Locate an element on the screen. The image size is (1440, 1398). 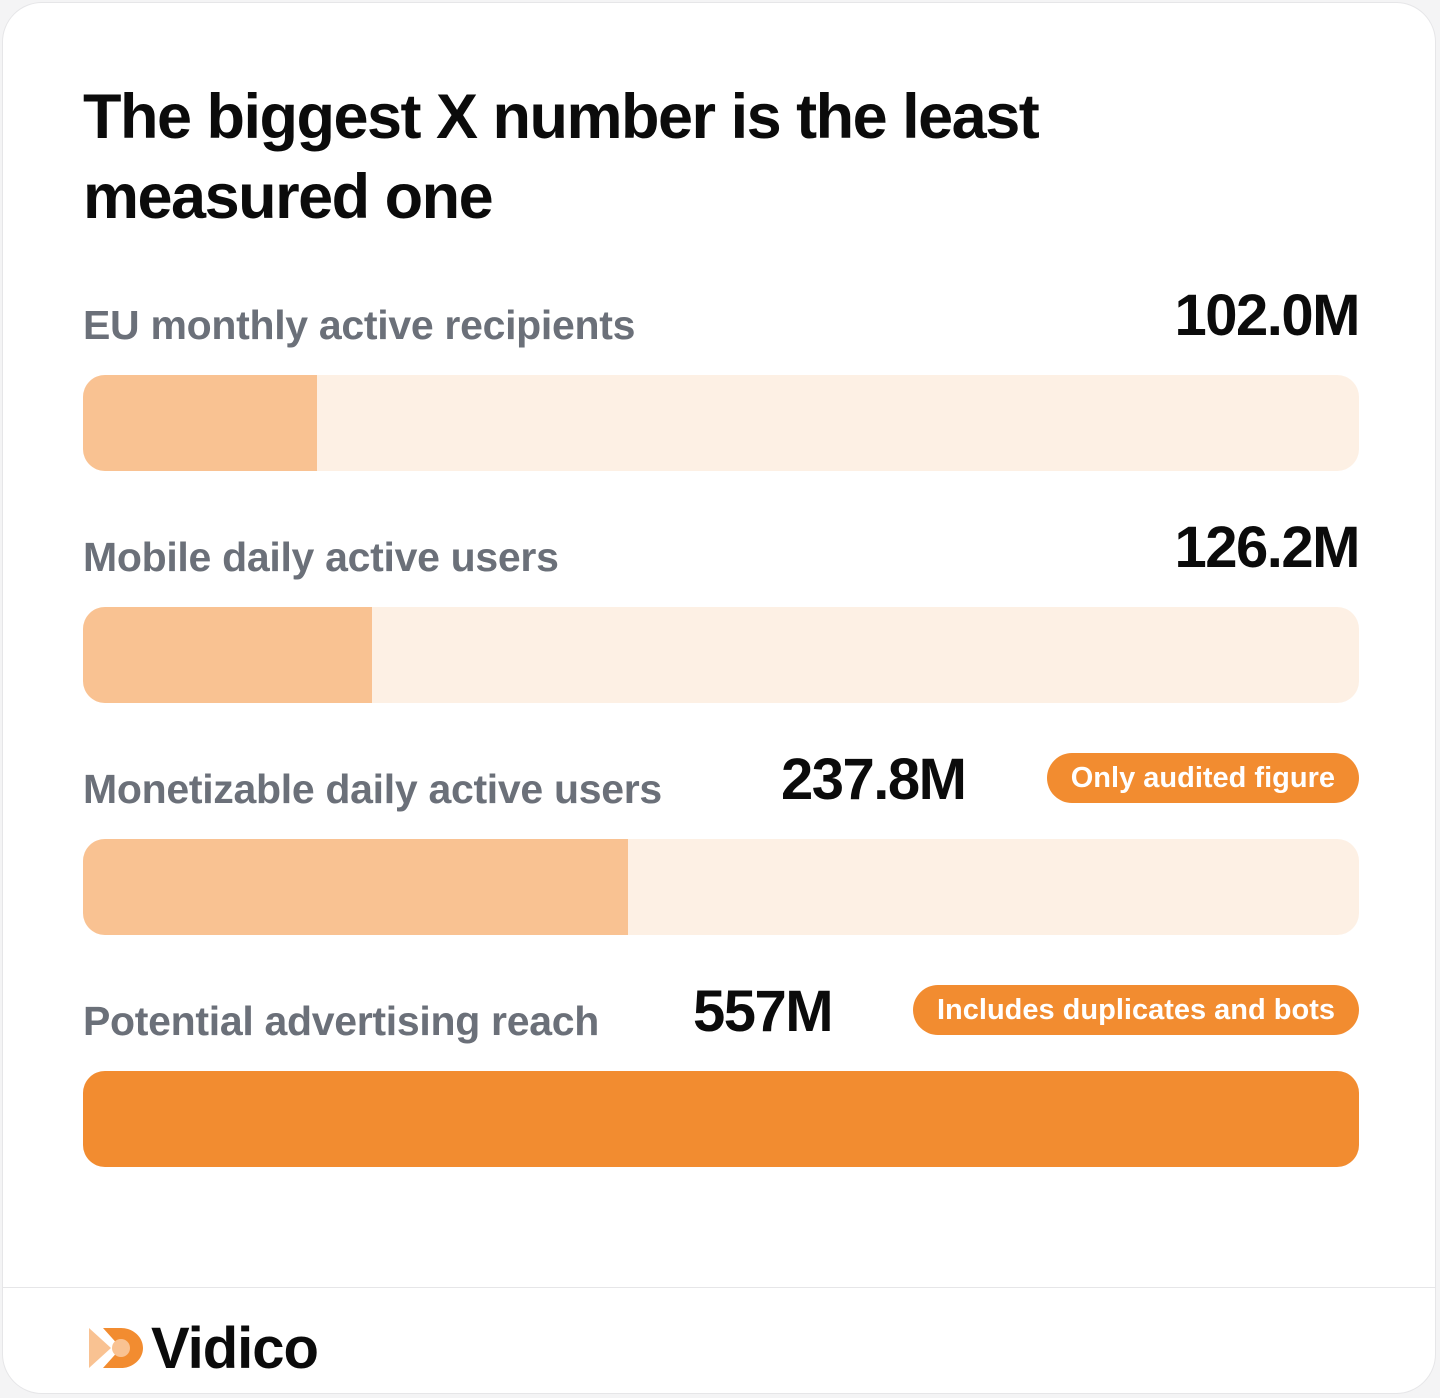
bar-value-label: 126.2M is located at coordinates (1267, 547).